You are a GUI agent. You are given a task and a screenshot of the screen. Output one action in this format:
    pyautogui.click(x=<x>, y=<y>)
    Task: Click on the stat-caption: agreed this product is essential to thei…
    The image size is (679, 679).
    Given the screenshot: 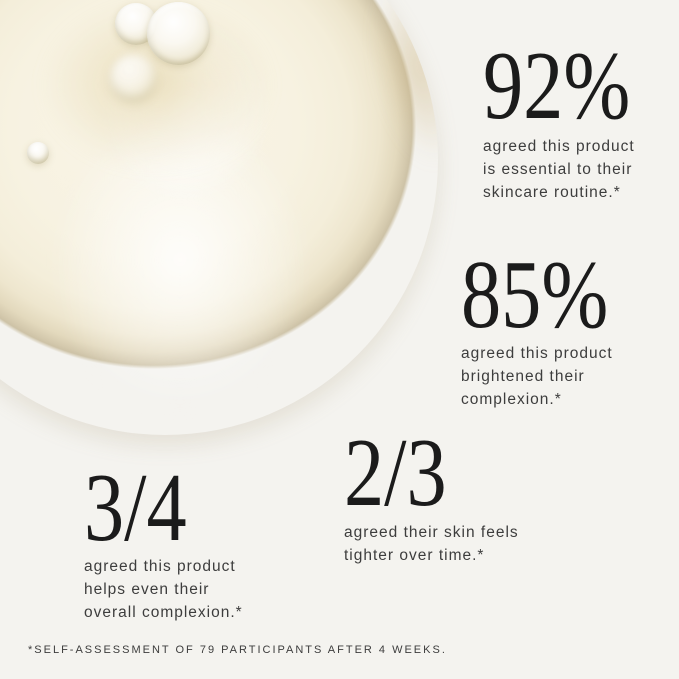 What is the action you would take?
    pyautogui.click(x=573, y=169)
    